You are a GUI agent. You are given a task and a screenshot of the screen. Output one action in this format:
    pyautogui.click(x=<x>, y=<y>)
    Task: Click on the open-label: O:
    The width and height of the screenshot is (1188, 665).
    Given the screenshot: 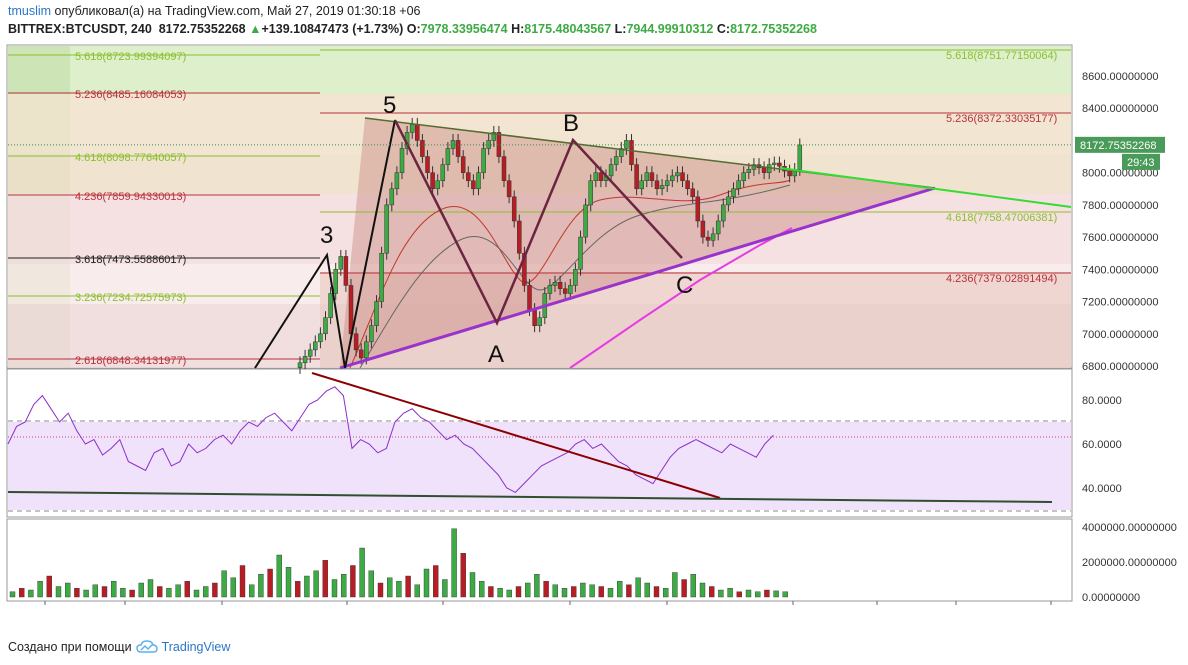 What is the action you would take?
    pyautogui.click(x=413, y=29)
    